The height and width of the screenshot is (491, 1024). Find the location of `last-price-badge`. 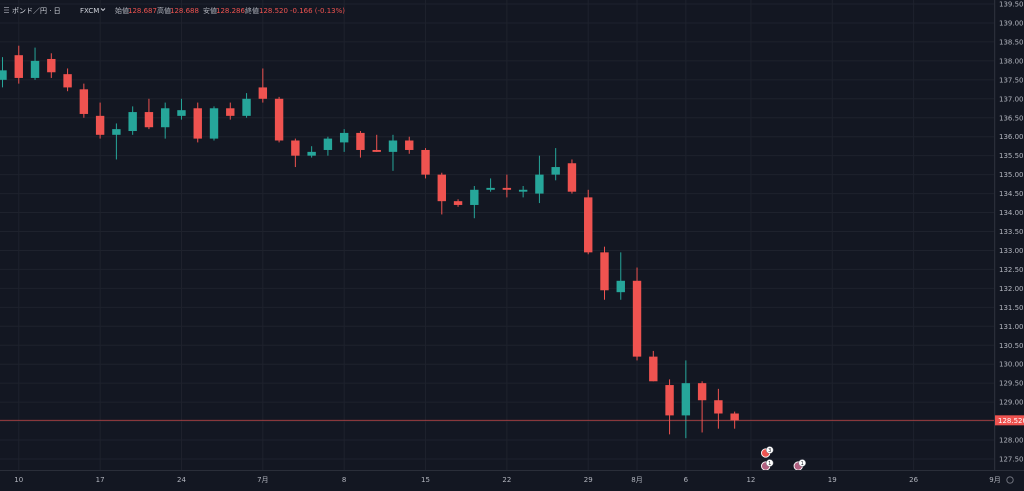

last-price-badge is located at coordinates (1009, 420).